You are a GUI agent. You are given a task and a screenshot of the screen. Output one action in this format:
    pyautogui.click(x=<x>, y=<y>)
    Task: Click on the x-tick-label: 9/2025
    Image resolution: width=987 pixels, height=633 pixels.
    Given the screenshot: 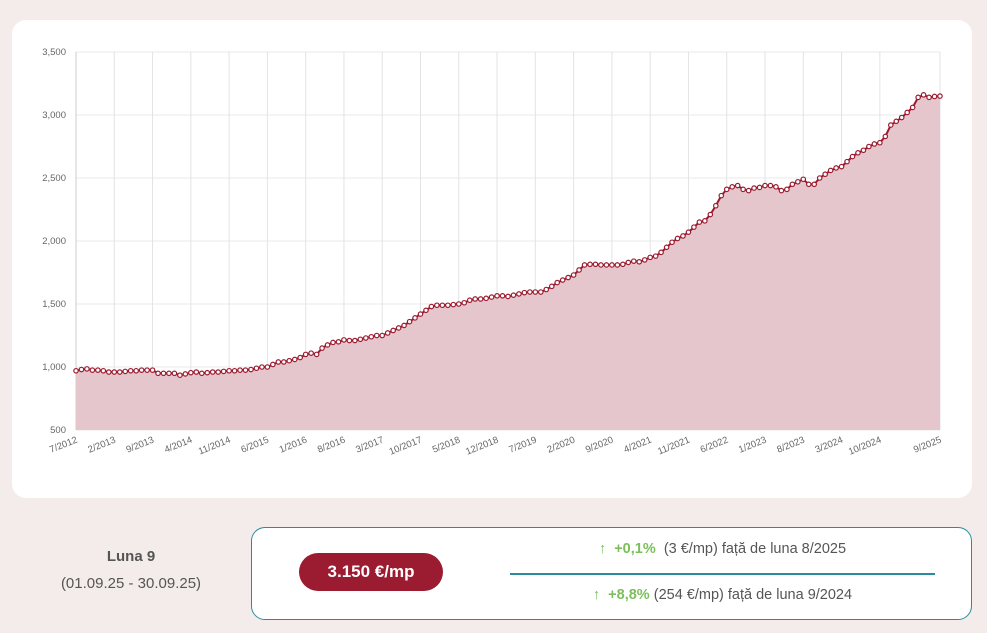 What is the action you would take?
    pyautogui.click(x=927, y=445)
    